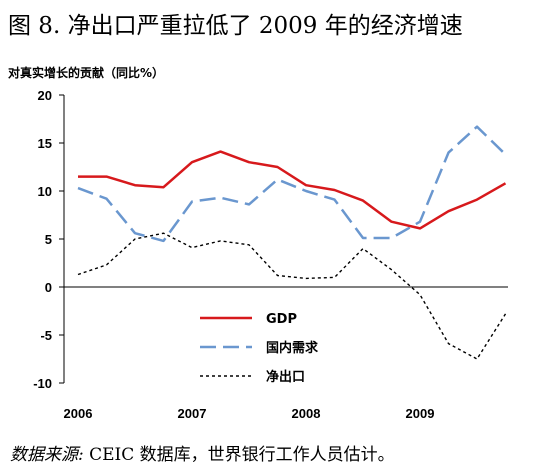  Describe the element at coordinates (292, 348) in the screenshot. I see `legend-label-1: 国内需求` at that location.